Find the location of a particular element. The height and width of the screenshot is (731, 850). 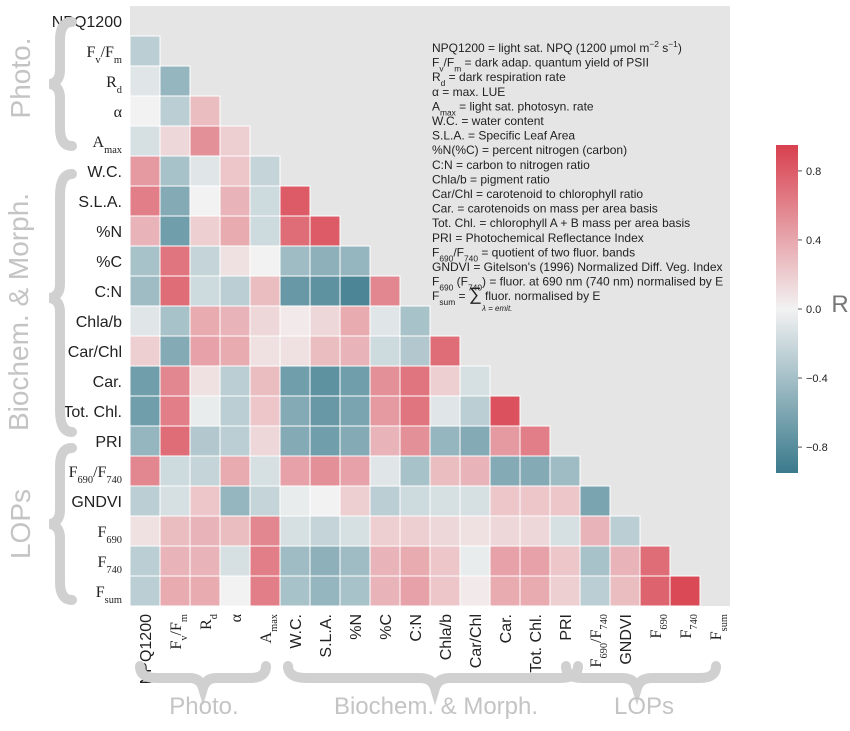

heatmap-cell-S.L.A.-Rd is located at coordinates (205, 201).